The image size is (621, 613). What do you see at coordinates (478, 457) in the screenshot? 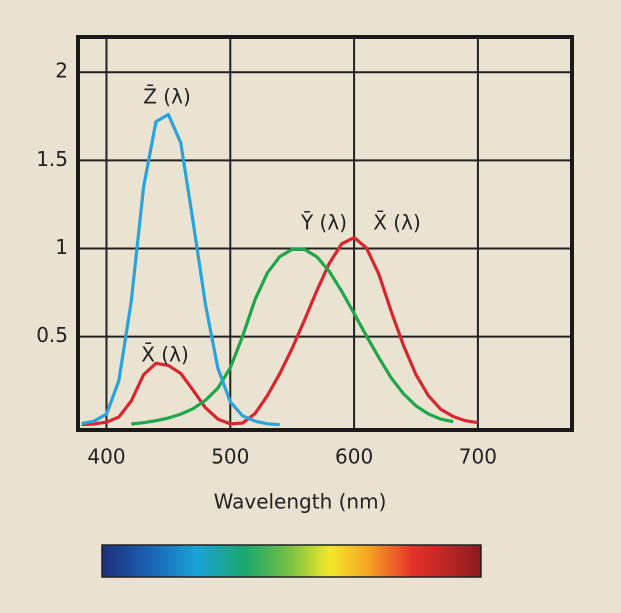
I see `x-tick-label: 700` at bounding box center [478, 457].